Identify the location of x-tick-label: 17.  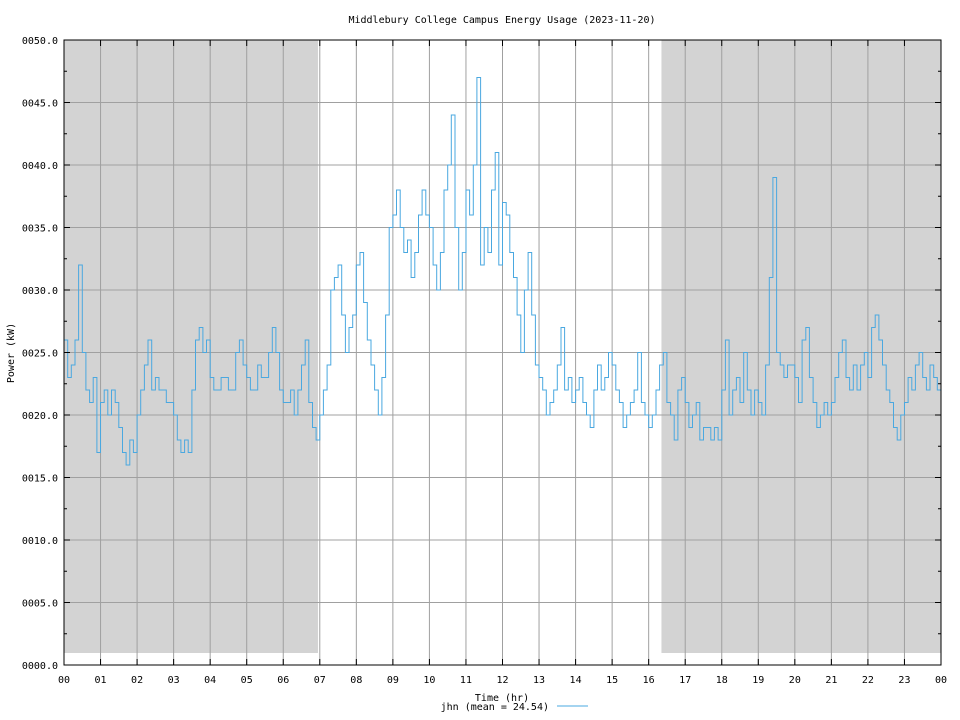
(685, 680).